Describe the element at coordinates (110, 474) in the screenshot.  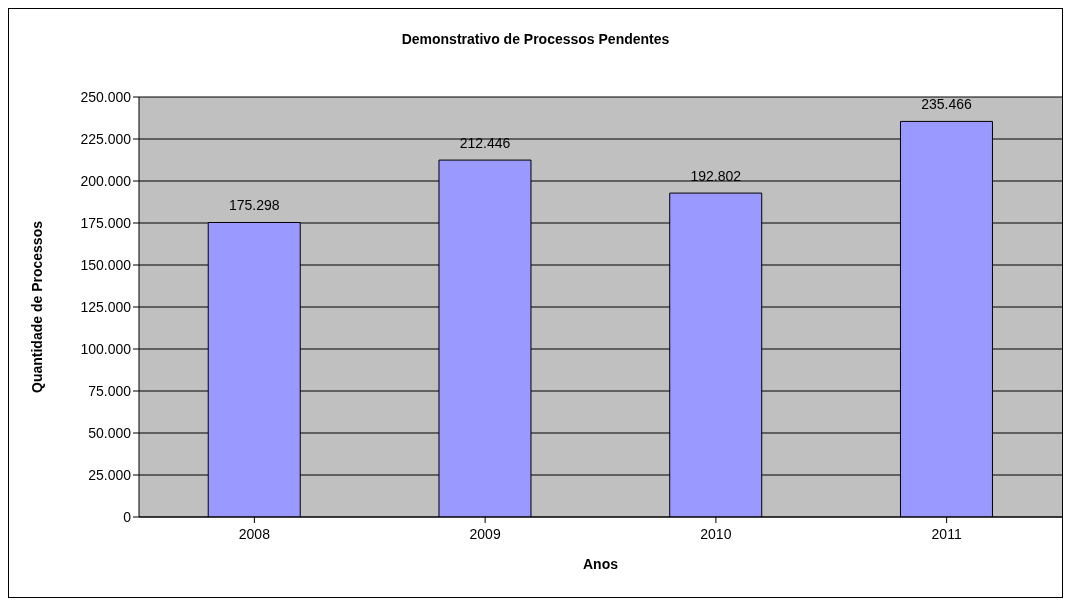
I see `y-tick-label: 25.000` at that location.